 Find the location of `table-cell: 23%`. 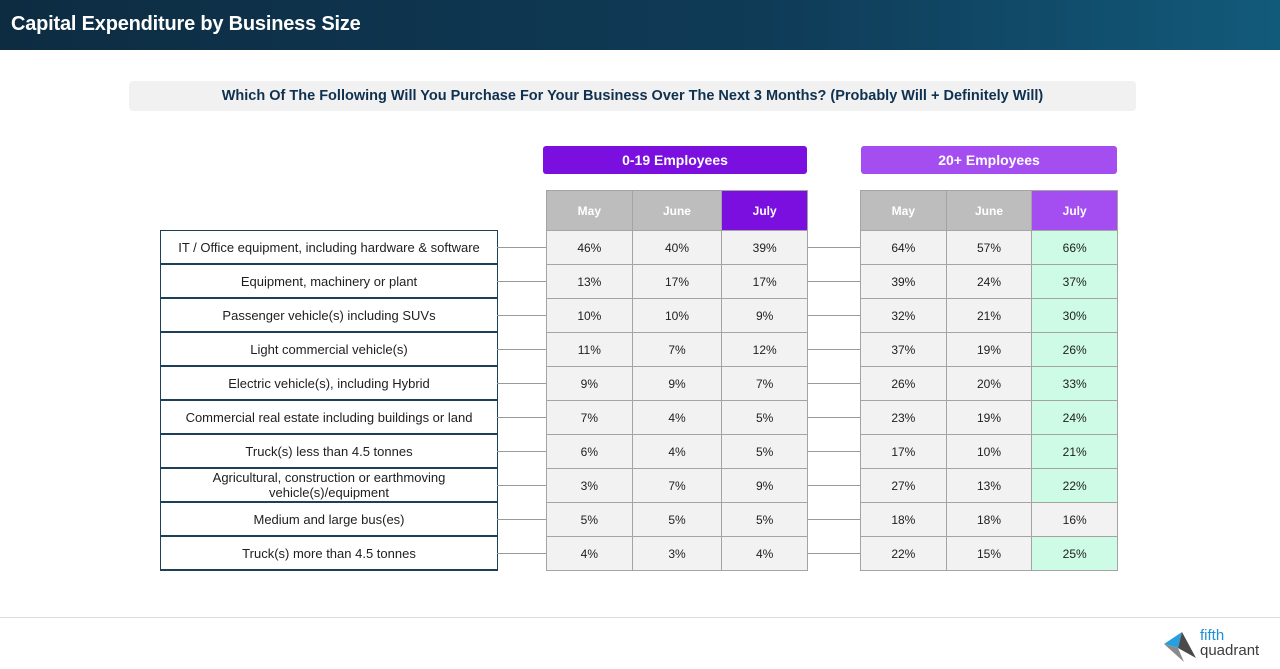

table-cell: 23% is located at coordinates (903, 417).